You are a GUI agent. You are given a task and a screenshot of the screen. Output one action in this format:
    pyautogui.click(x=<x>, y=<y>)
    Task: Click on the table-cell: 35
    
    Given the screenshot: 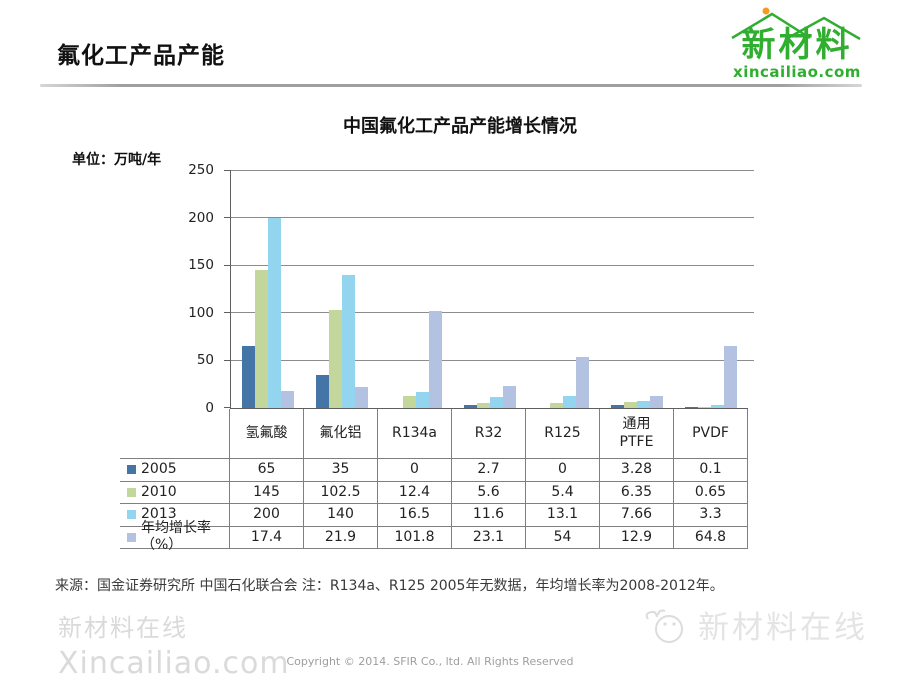 What is the action you would take?
    pyautogui.click(x=341, y=470)
    